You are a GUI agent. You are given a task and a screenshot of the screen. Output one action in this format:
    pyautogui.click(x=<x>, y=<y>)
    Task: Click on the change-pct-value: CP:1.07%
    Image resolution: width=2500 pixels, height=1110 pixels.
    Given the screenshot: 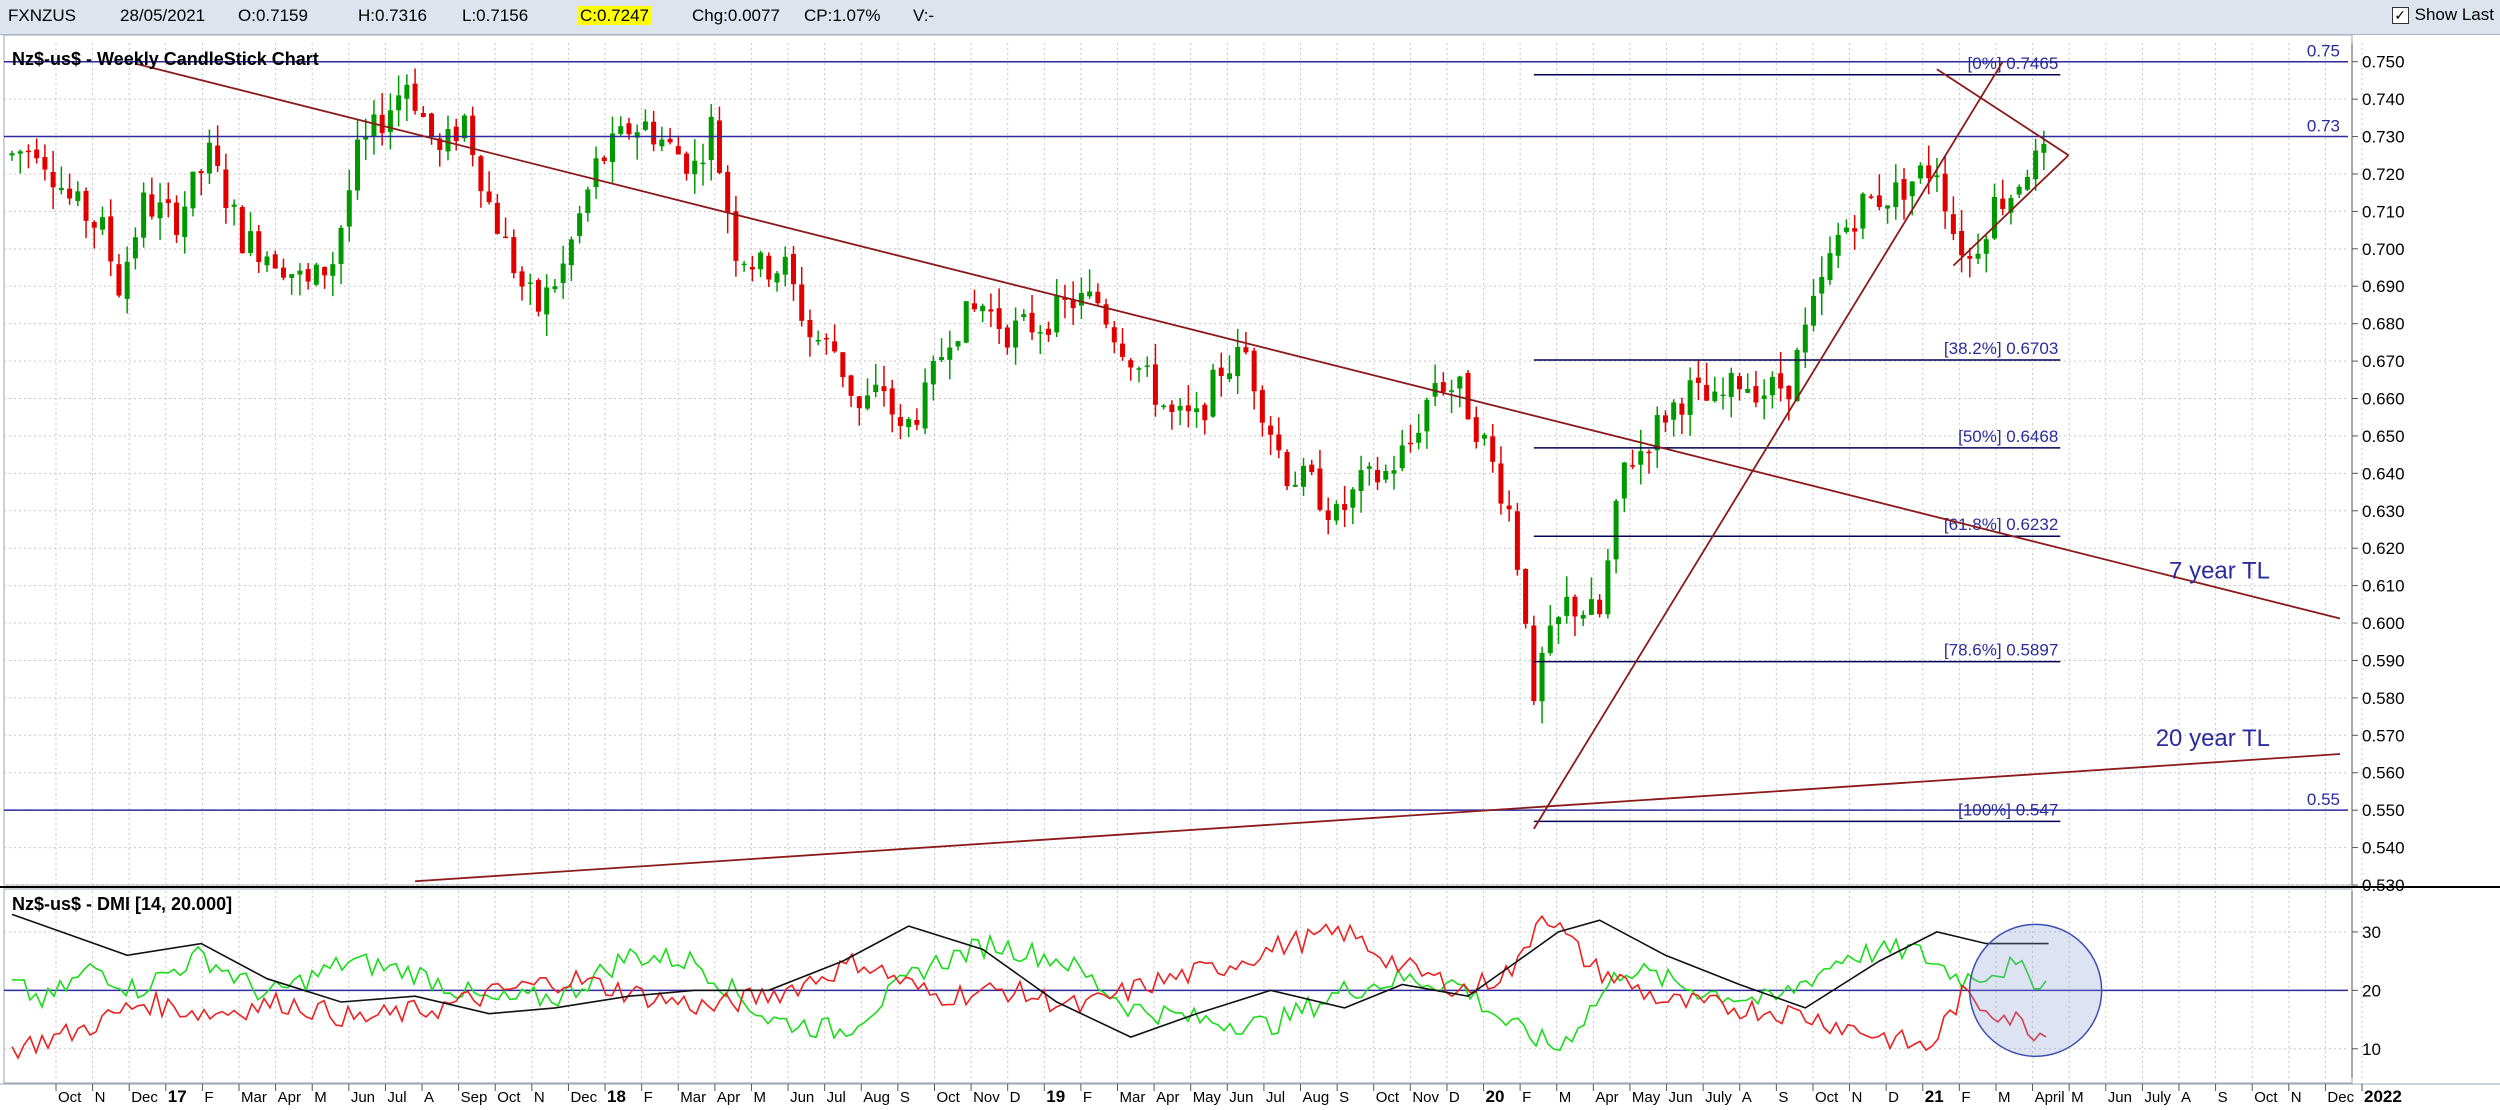 What is the action you would take?
    pyautogui.click(x=842, y=15)
    